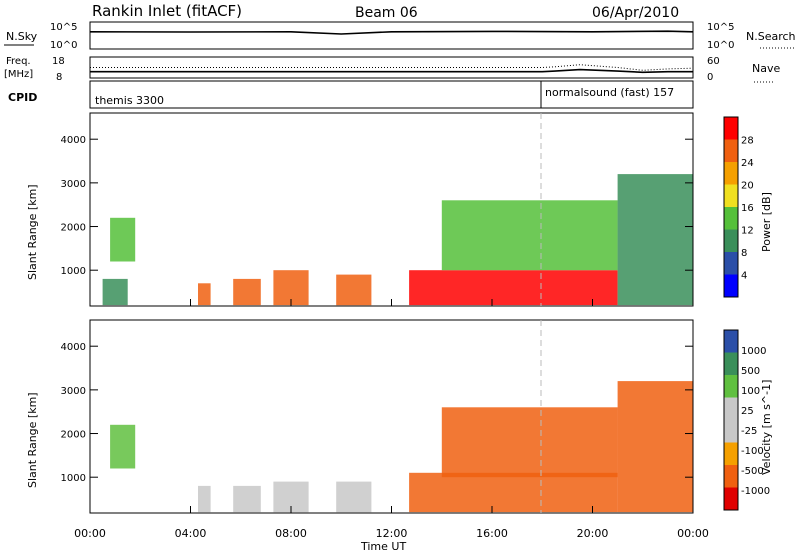 Image resolution: width=800 pixels, height=554 pixels. I want to click on power-cbar-tick-3: 16, so click(747, 208).